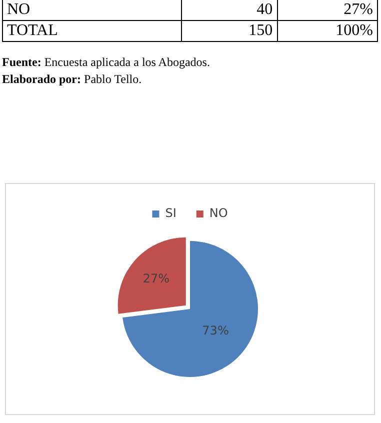  Describe the element at coordinates (229, 10) in the screenshot. I see `text: 40` at that location.